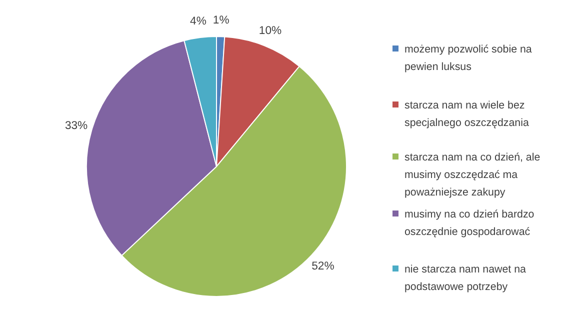  Describe the element at coordinates (469, 223) in the screenshot. I see `legend-label: musimy na co dzień bardzo oszczędnie gospodarować` at that location.